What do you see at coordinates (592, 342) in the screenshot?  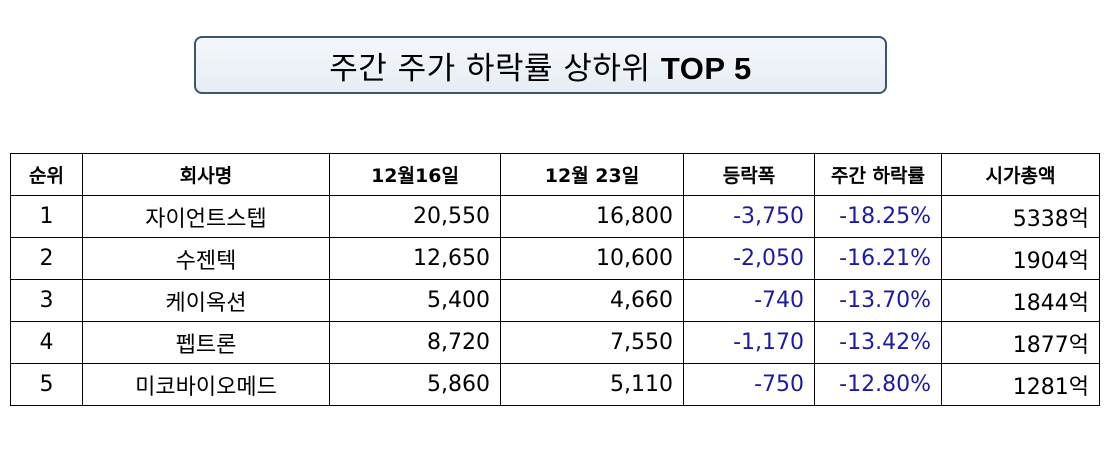 I see `dec23-price-cell: 7,550` at bounding box center [592, 342].